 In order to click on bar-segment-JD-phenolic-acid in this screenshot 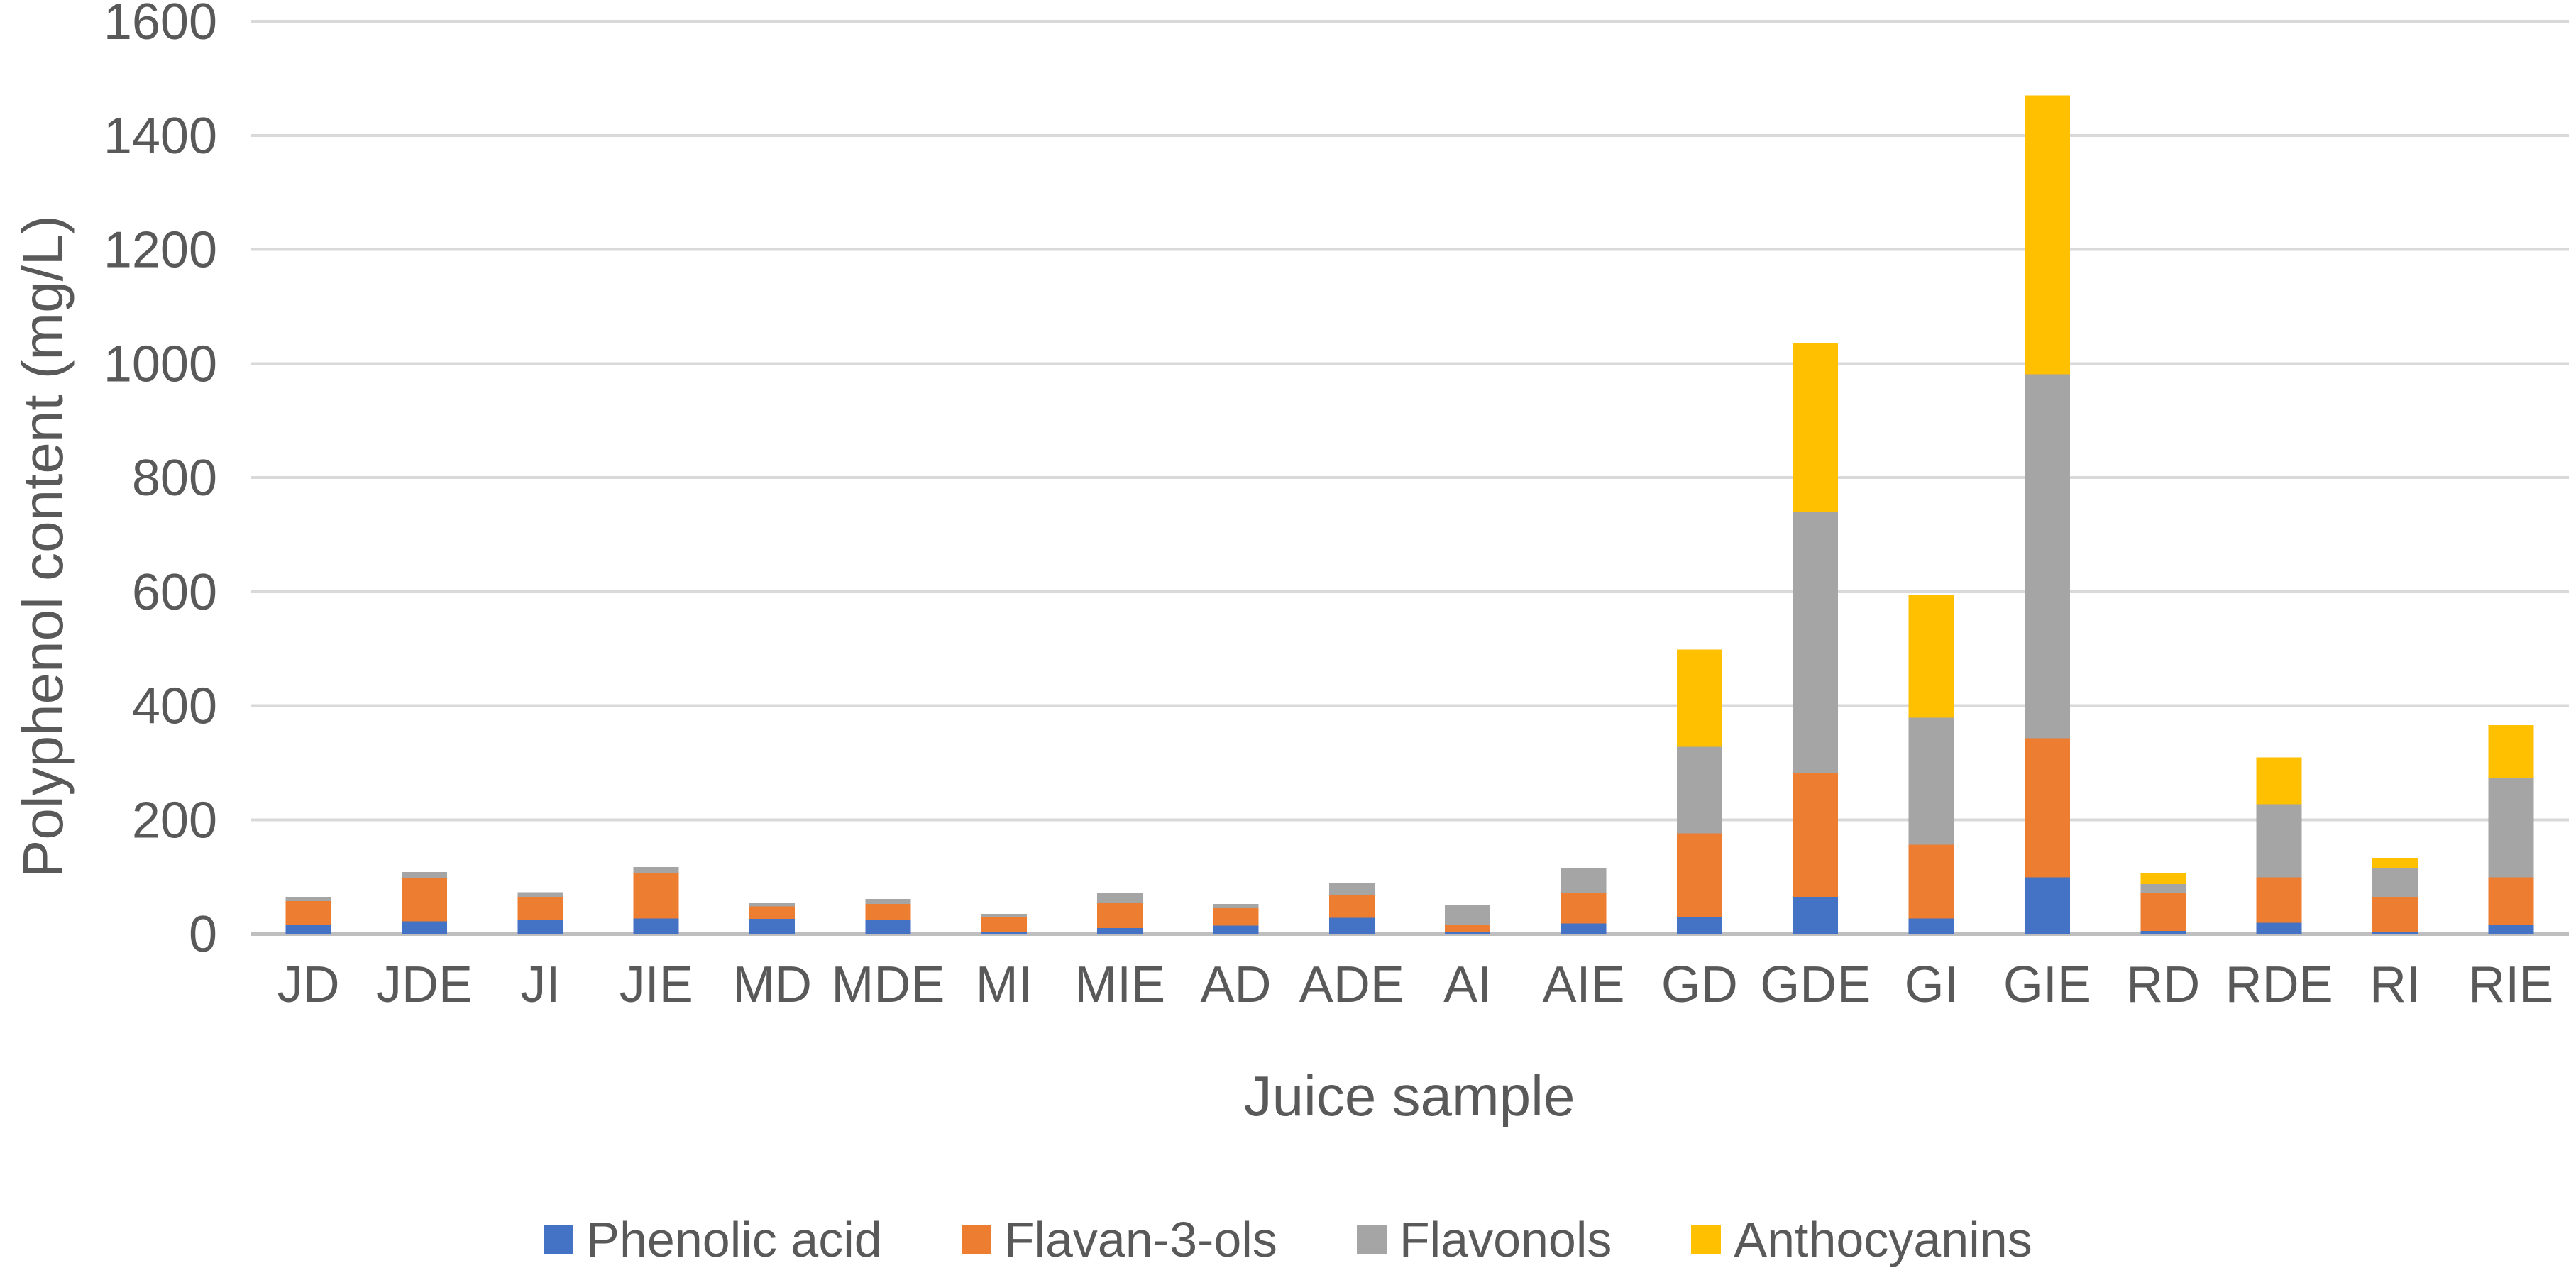, I will do `click(308, 929)`.